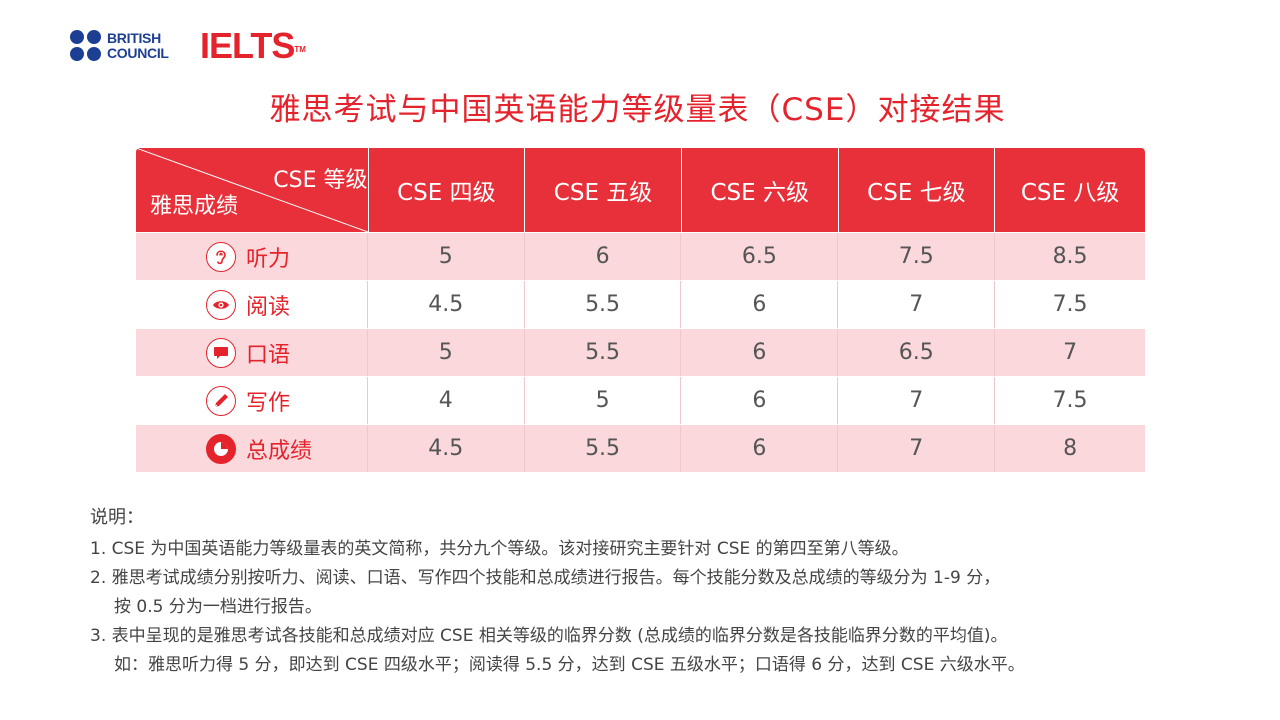 This screenshot has height=720, width=1280. I want to click on column-header: CSE 七级, so click(917, 190).